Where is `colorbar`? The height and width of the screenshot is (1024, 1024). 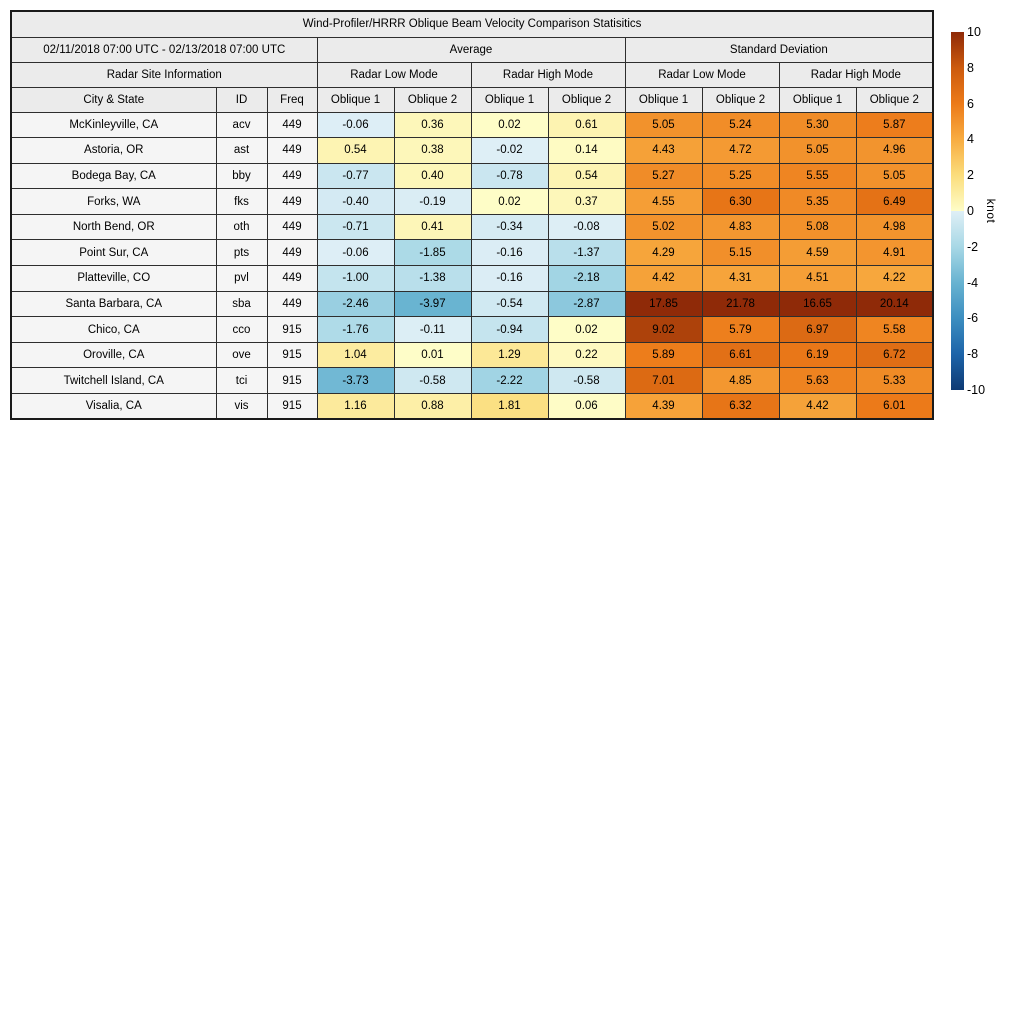 colorbar is located at coordinates (957, 211).